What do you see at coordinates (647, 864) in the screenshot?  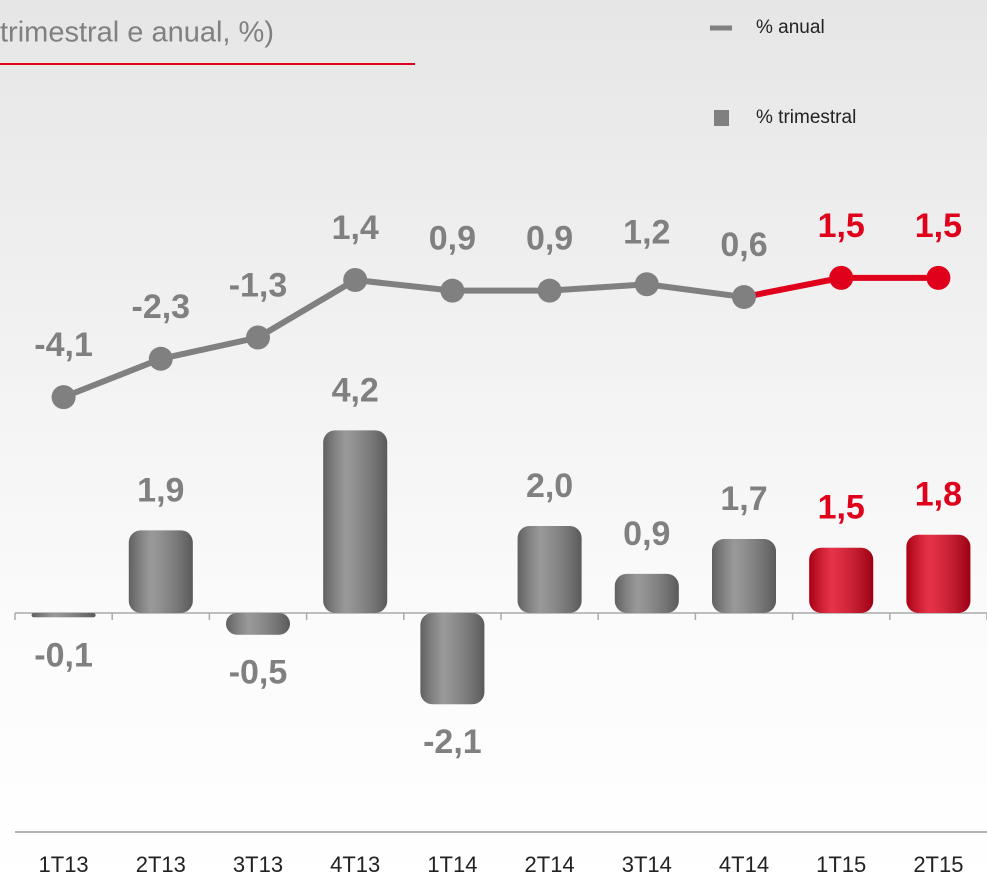 I see `x-tick-label: 3T14` at bounding box center [647, 864].